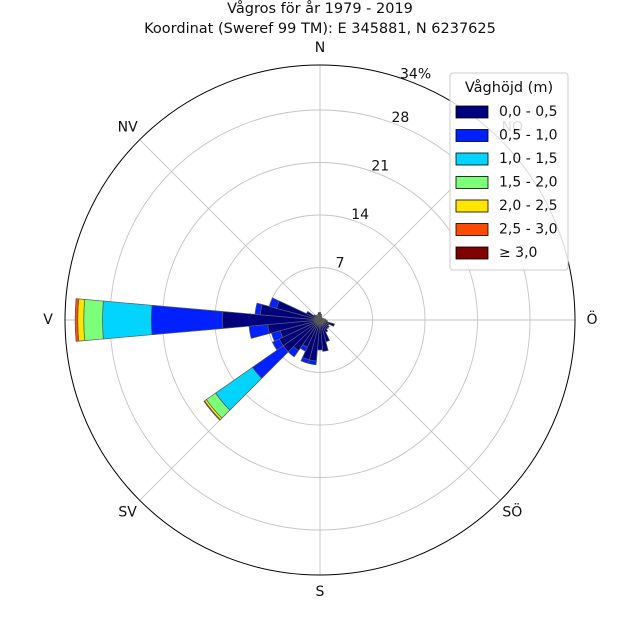 Image resolution: width=640 pixels, height=640 pixels. What do you see at coordinates (528, 136) in the screenshot?
I see `legend-entry-label: 0,5 - 1,0` at bounding box center [528, 136].